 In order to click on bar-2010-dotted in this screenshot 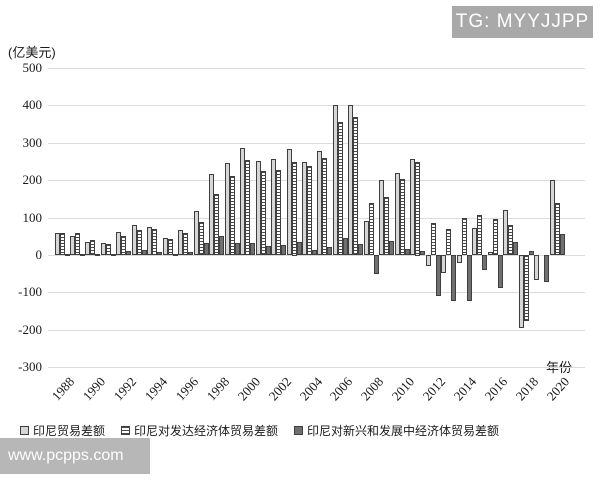, I will do `click(402, 217)`.